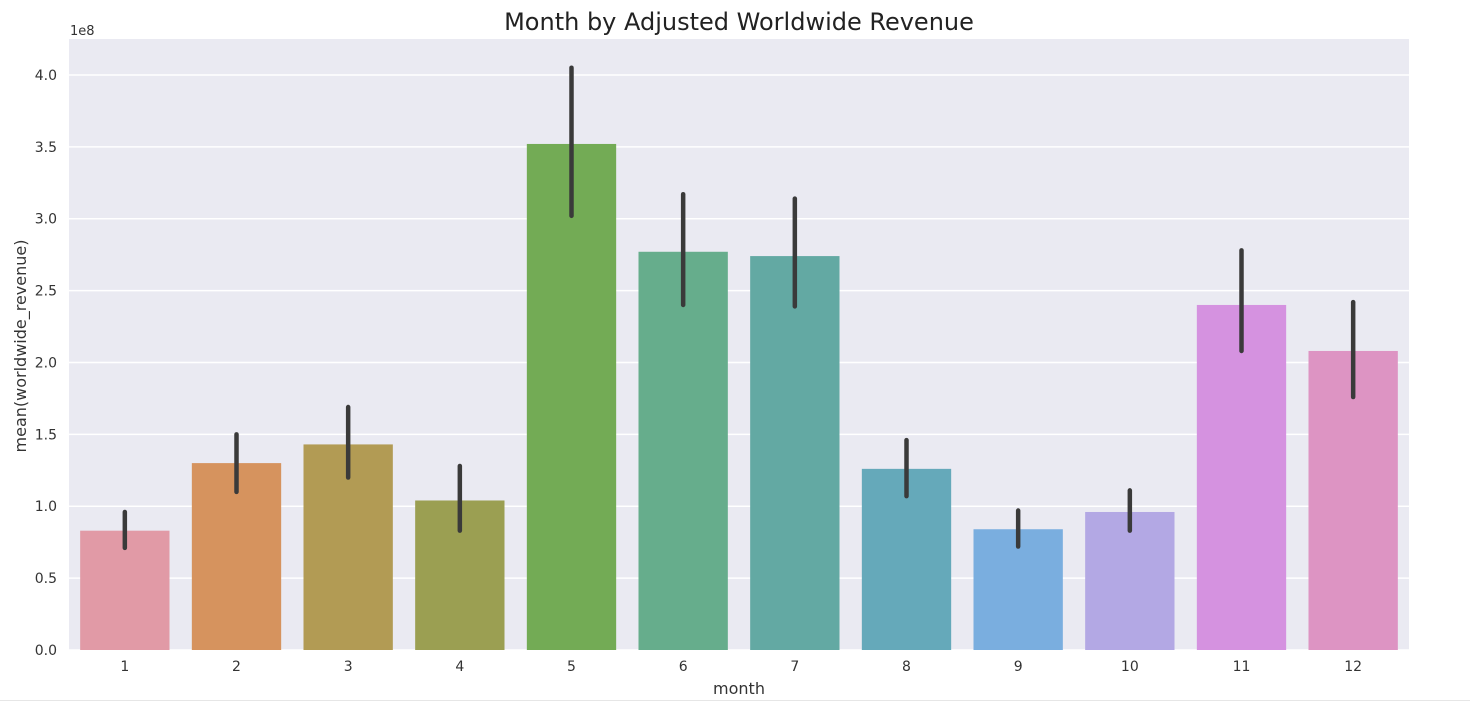 The width and height of the screenshot is (1470, 704). I want to click on y-tick-label: 3.0, so click(46, 220).